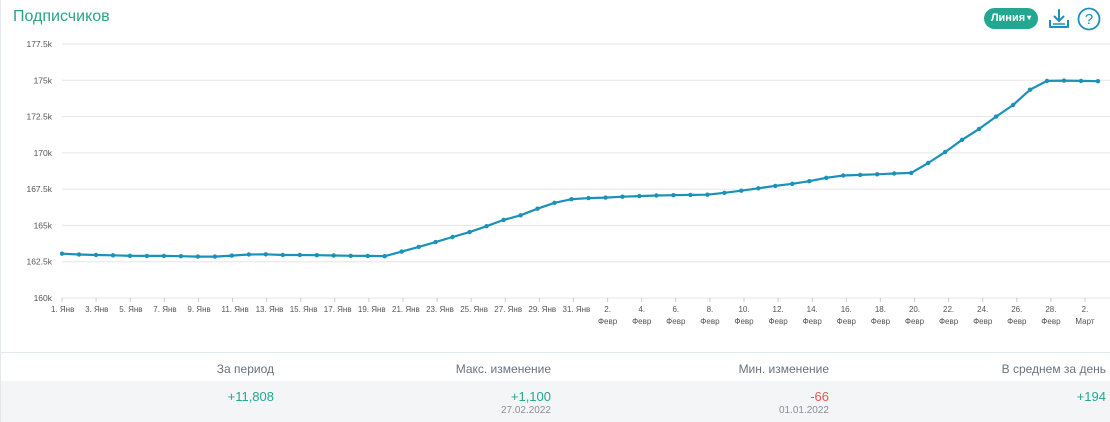 This screenshot has height=422, width=1110. I want to click on x-tick-label: 6., so click(675, 309).